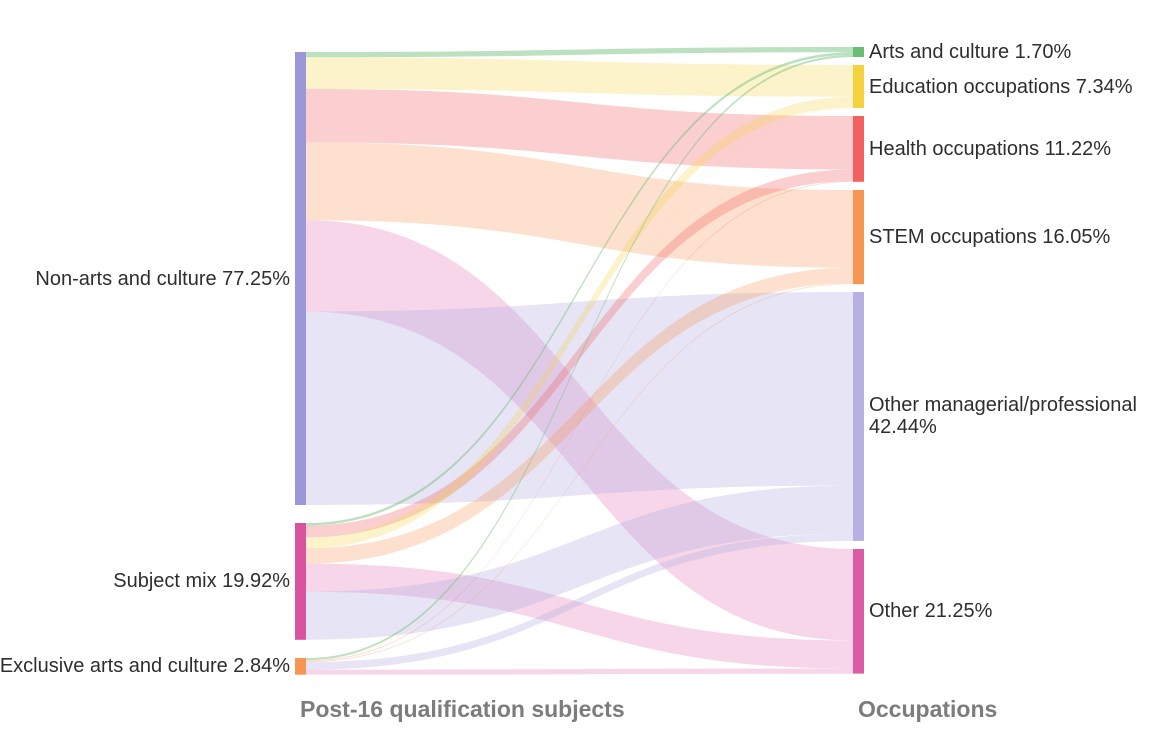 The width and height of the screenshot is (1168, 740). I want to click on node-label-exclusive_arts: Exclusive arts and culture 2.84%, so click(145, 666).